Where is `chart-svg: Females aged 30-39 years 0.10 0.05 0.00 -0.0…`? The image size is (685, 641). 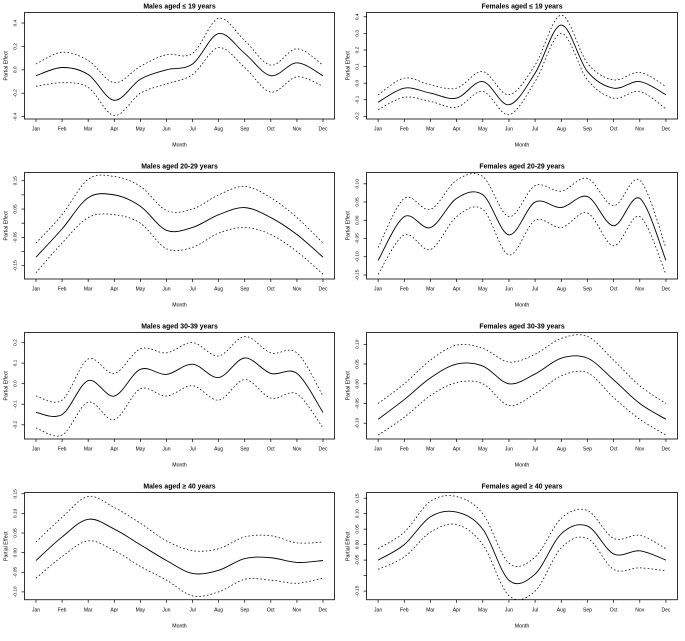 chart-svg: Females aged 30-39 years 0.10 0.05 0.00 -0.0… is located at coordinates (512, 396).